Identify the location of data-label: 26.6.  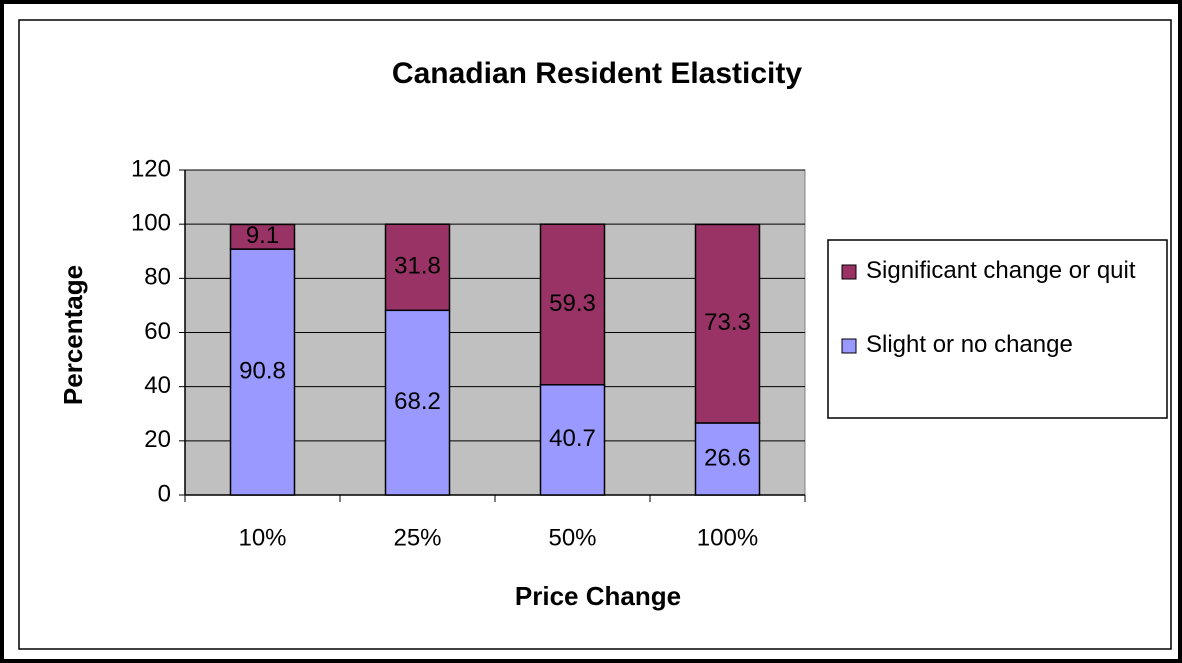
(727, 457).